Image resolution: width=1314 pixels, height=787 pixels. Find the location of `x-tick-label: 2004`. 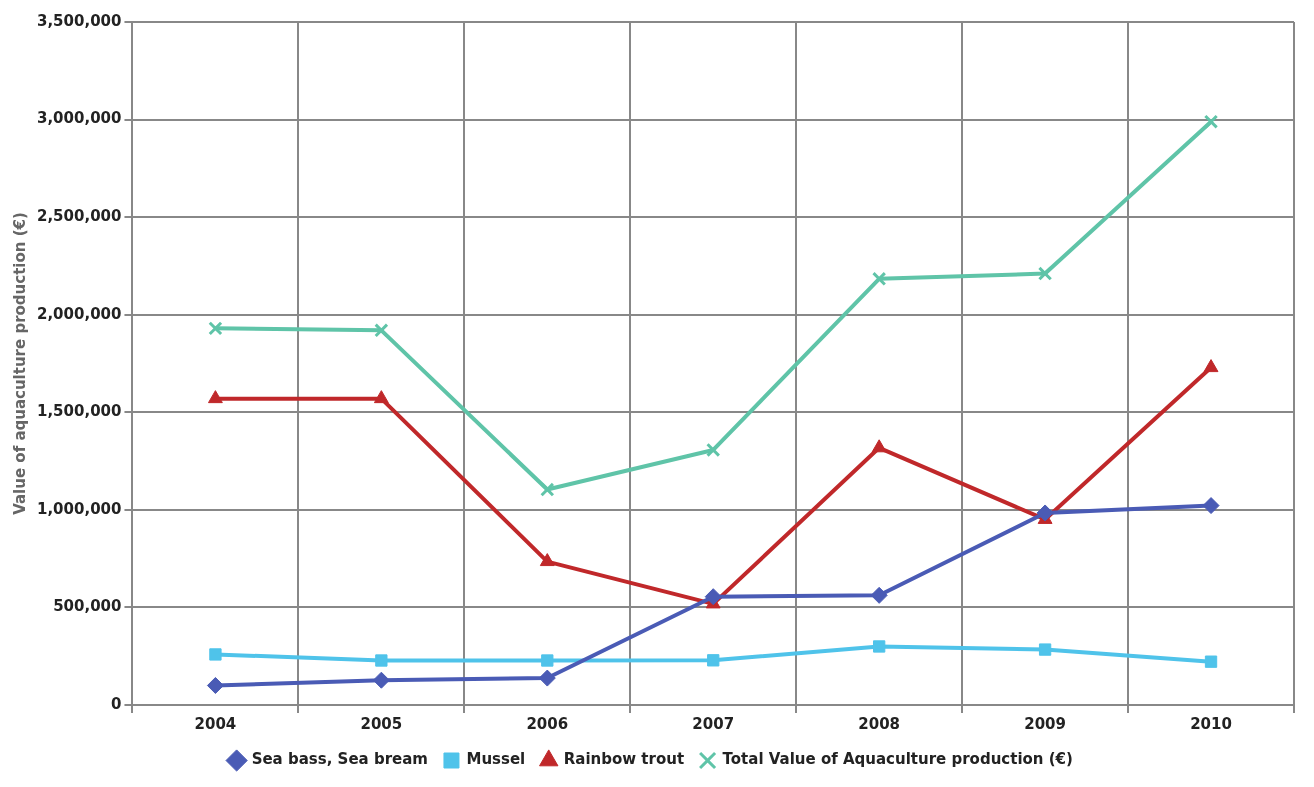

x-tick-label: 2004 is located at coordinates (215, 723).